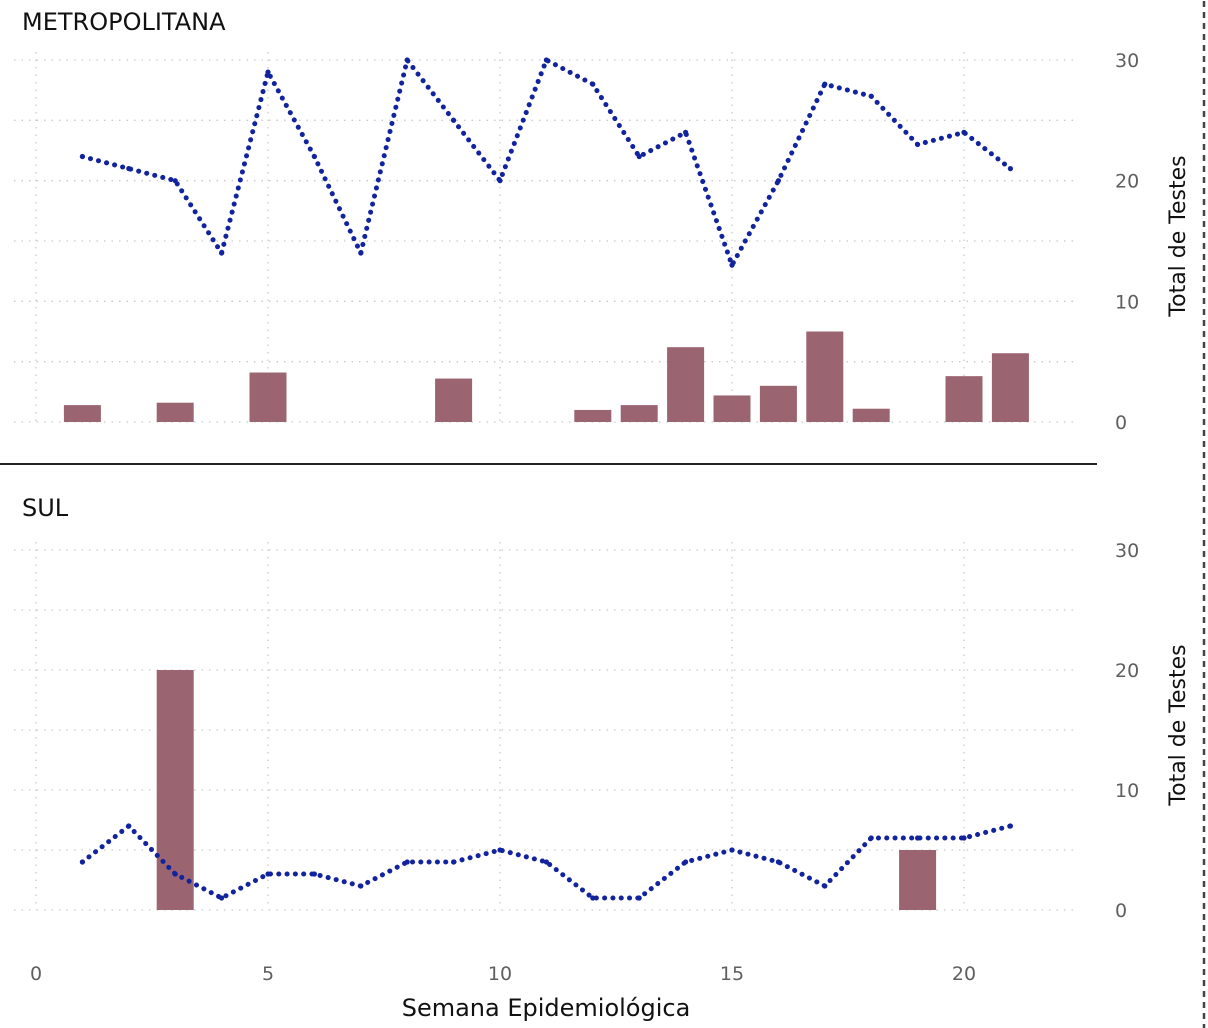  I want to click on x-tick-label: 15, so click(732, 974).